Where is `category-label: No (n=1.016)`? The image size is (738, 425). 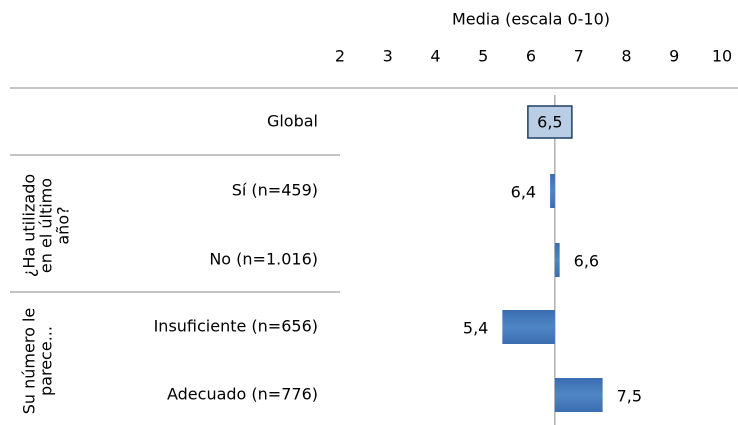 category-label: No (n=1.016) is located at coordinates (263, 259).